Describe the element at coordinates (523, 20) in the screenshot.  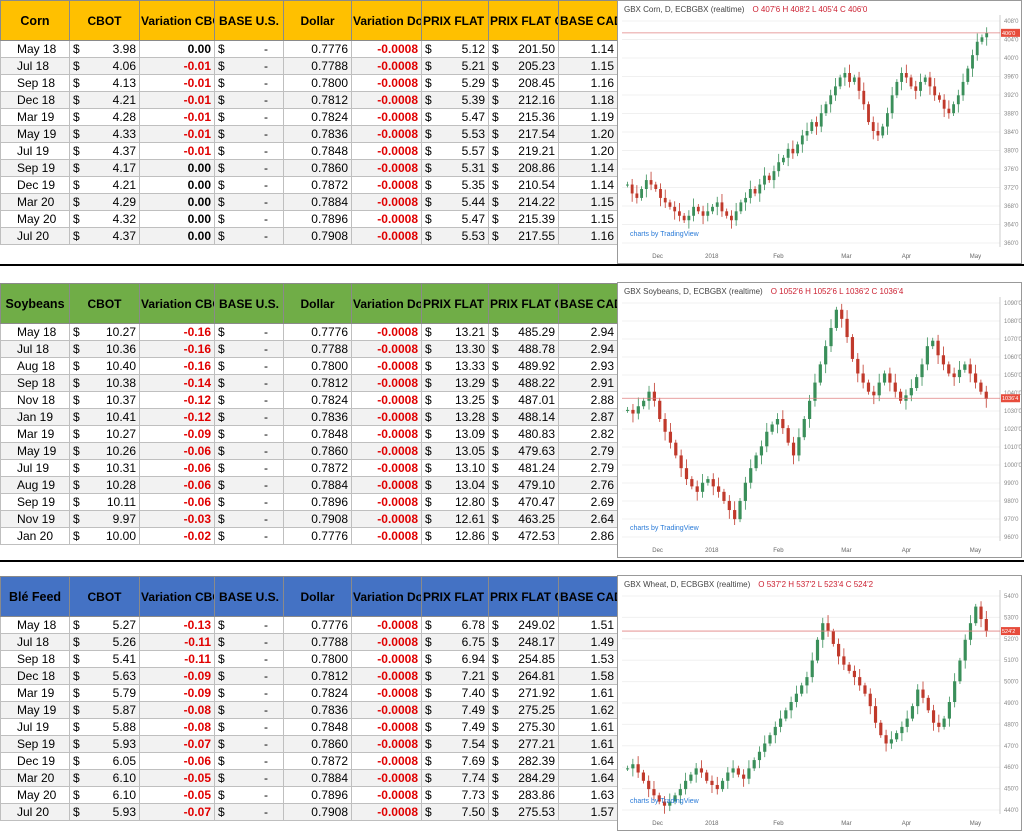
I see `column-header: PRIX FLAT CDN$ / MT` at that location.